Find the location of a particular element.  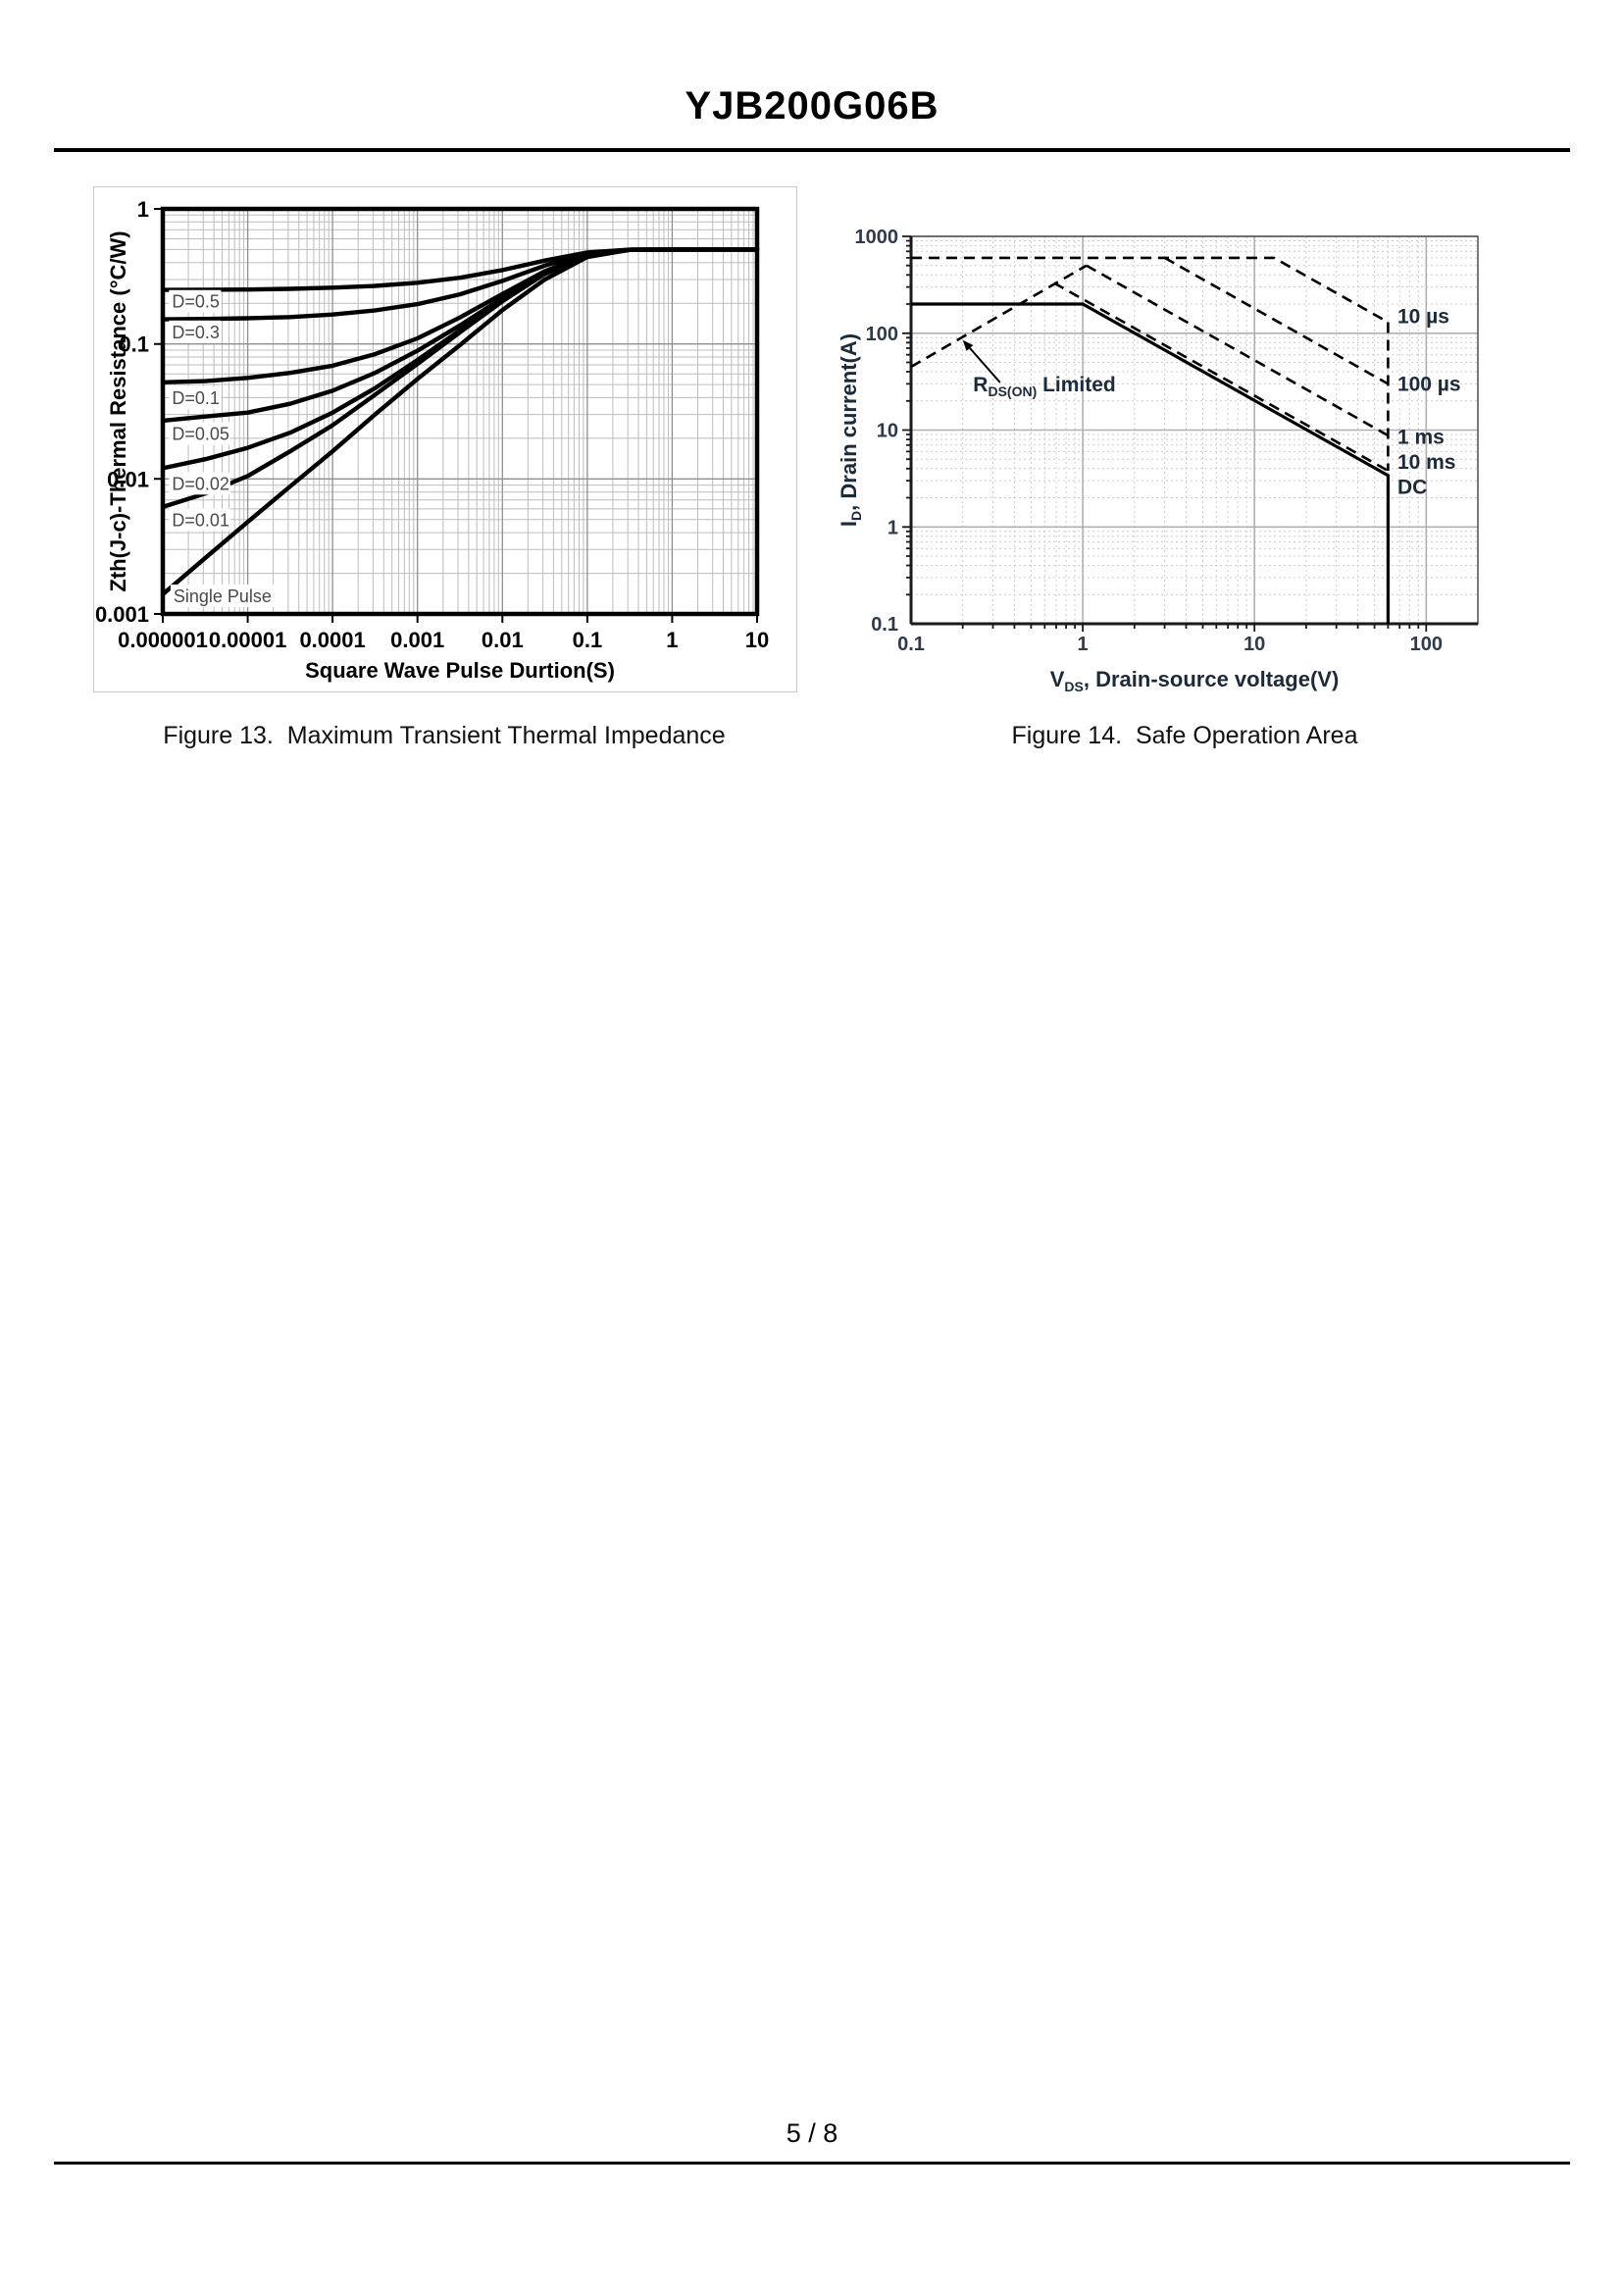

y-tick-label: 1000 is located at coordinates (877, 237).